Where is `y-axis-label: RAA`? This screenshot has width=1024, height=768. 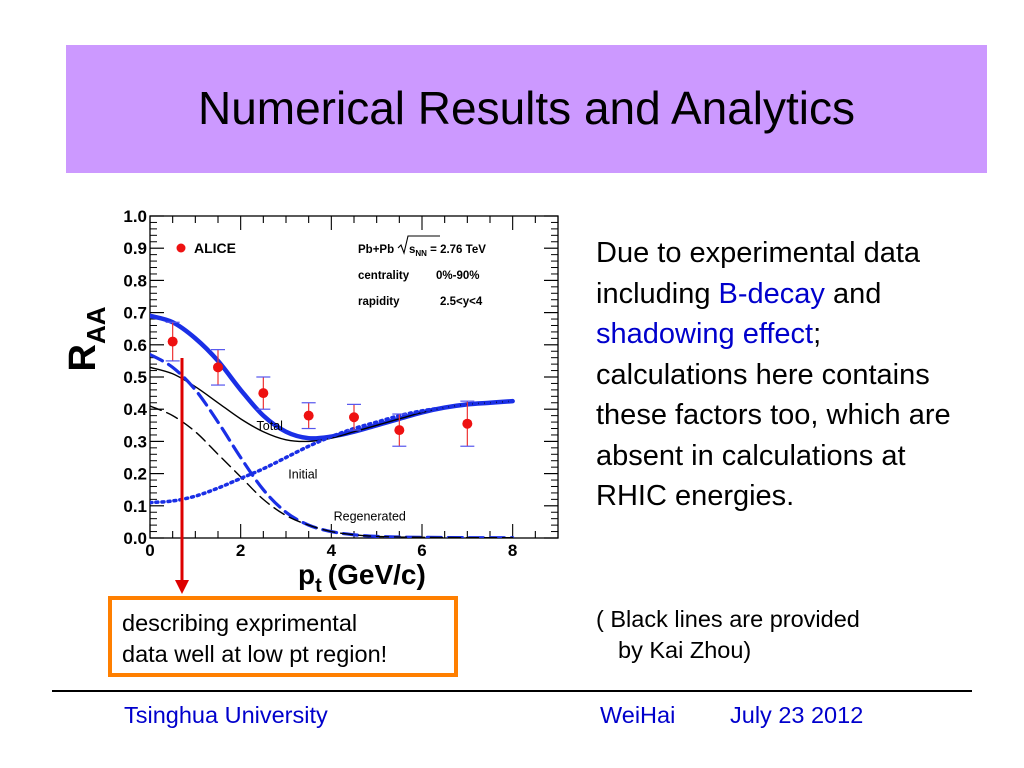 y-axis-label: RAA is located at coordinates (86, 338).